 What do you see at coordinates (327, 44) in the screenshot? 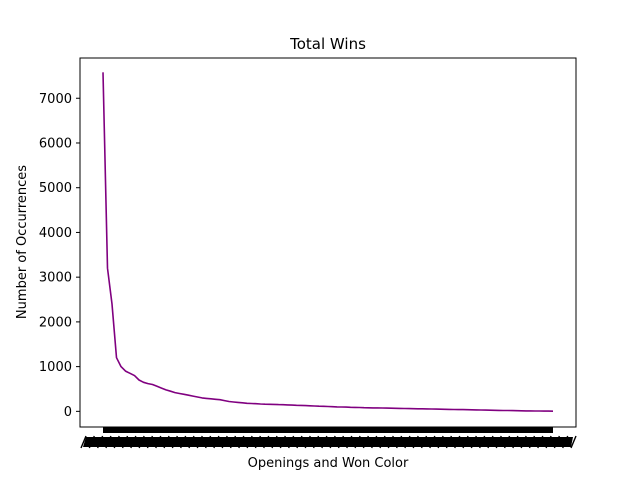
I see `chart-title: Total Wins` at bounding box center [327, 44].